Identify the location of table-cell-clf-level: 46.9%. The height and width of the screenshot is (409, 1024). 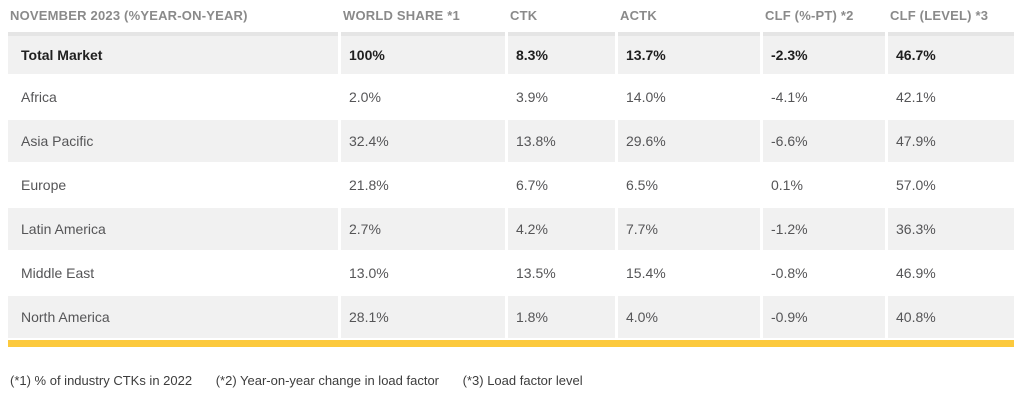
(916, 273).